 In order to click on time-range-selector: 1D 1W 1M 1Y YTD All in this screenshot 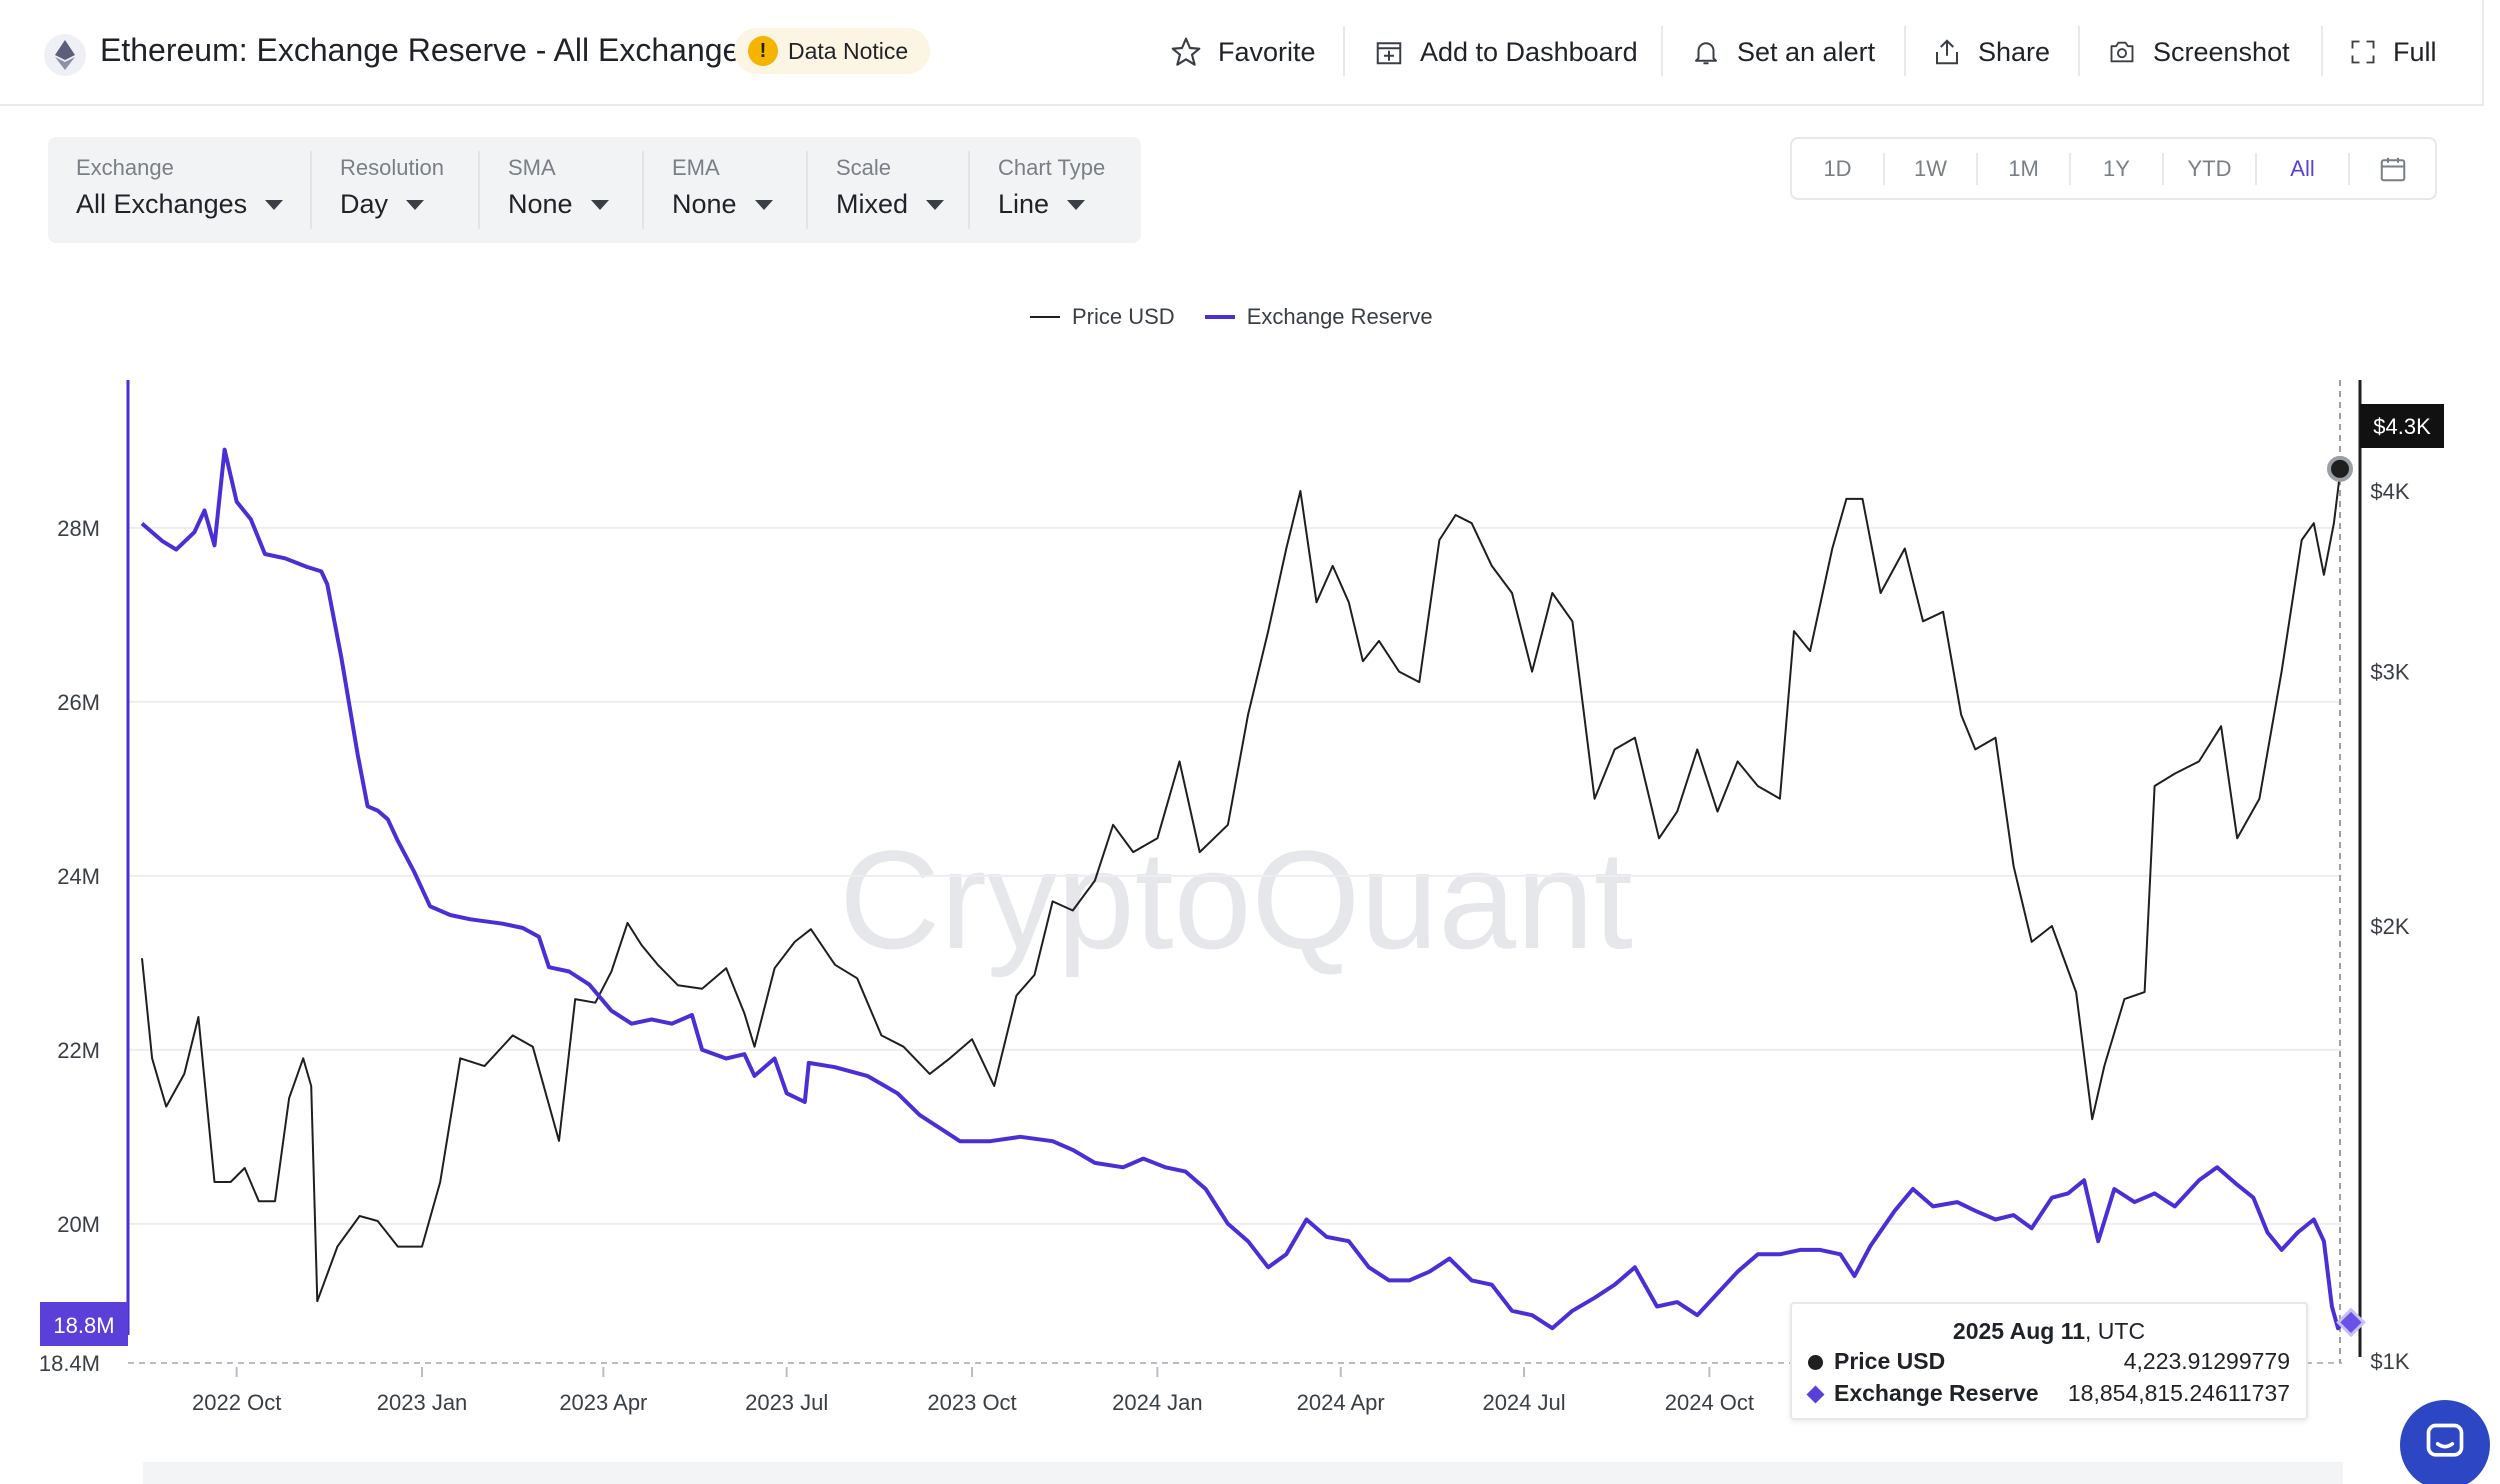, I will do `click(2113, 168)`.